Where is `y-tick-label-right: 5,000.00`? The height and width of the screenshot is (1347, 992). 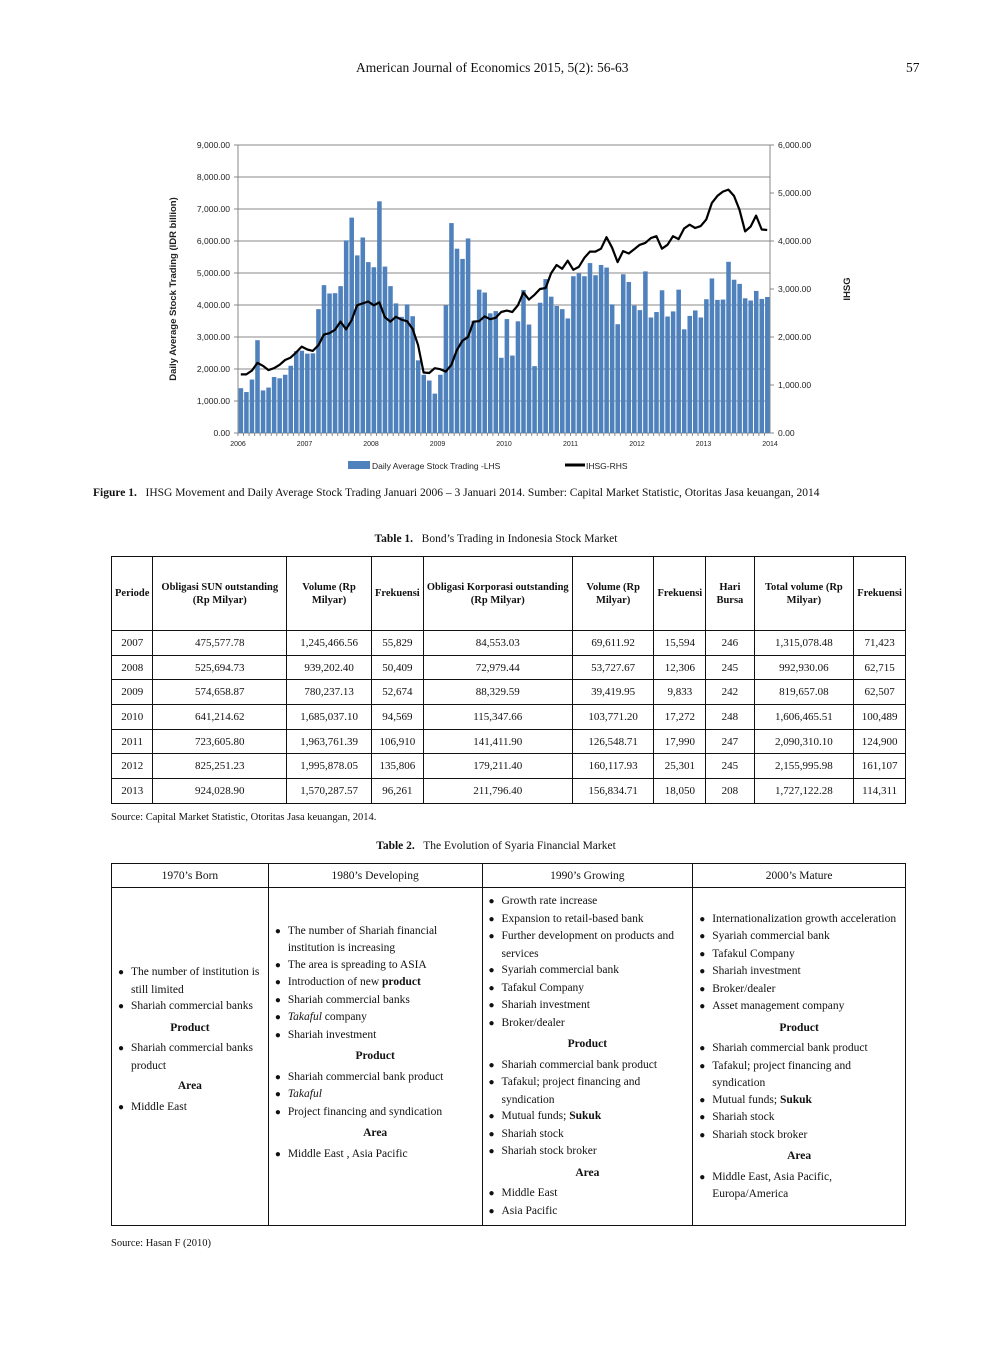 y-tick-label-right: 5,000.00 is located at coordinates (794, 193).